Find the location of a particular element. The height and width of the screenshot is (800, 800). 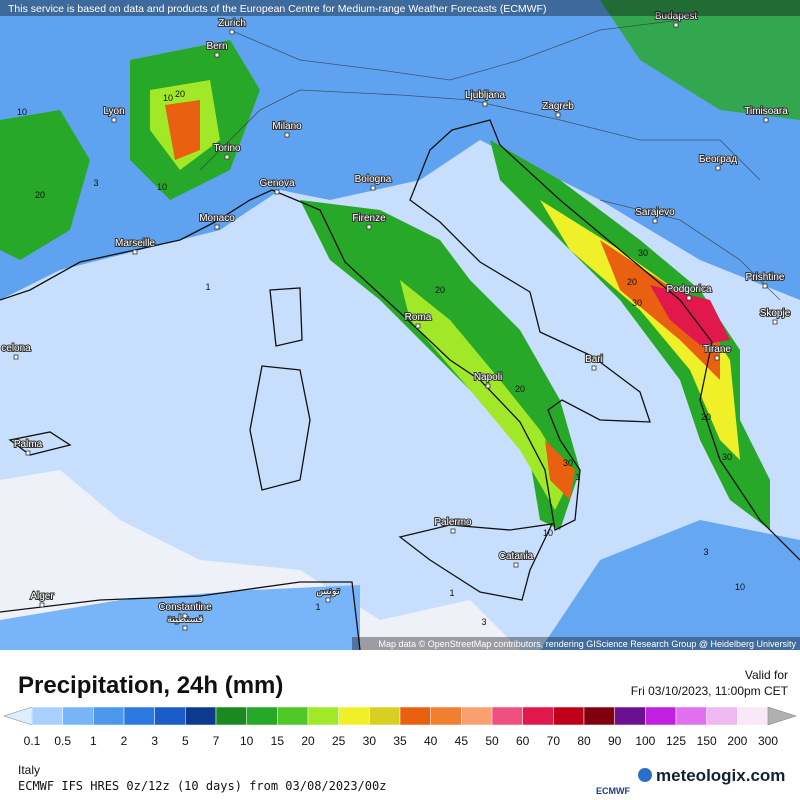

legend-label: 15 is located at coordinates (278, 741).